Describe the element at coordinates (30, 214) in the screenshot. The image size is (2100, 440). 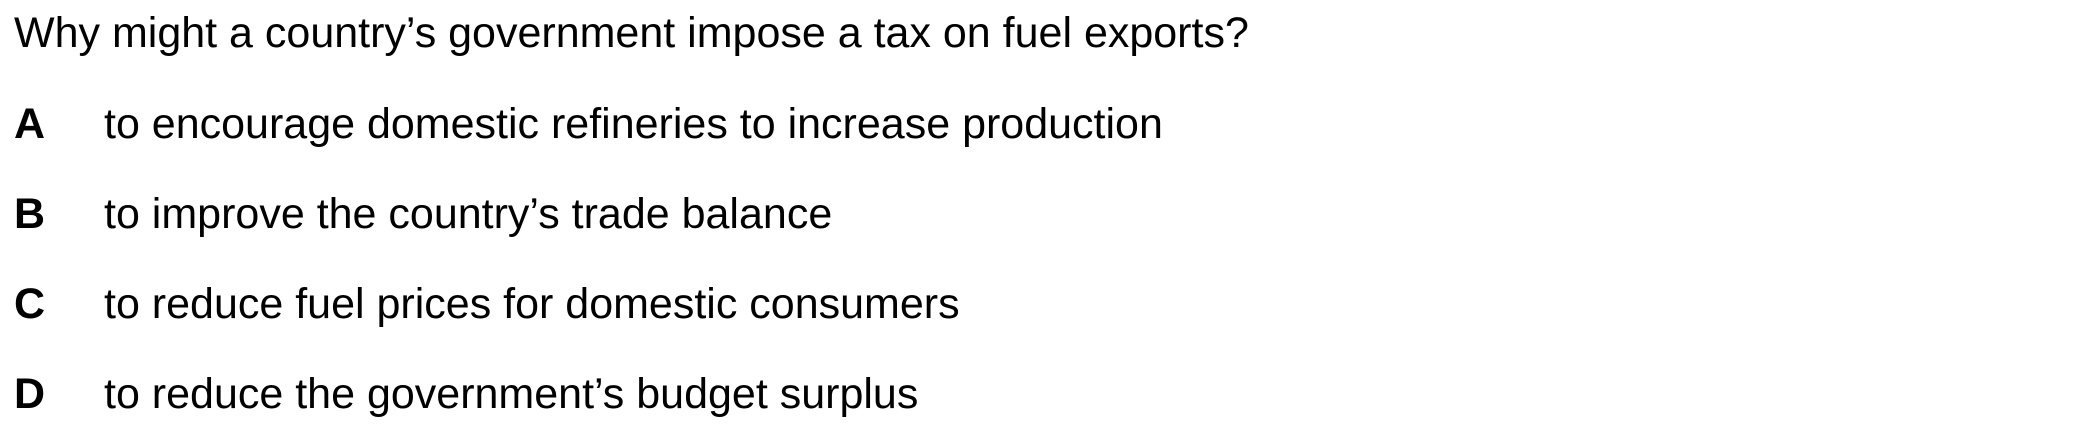
I see `option-letter: B` at that location.